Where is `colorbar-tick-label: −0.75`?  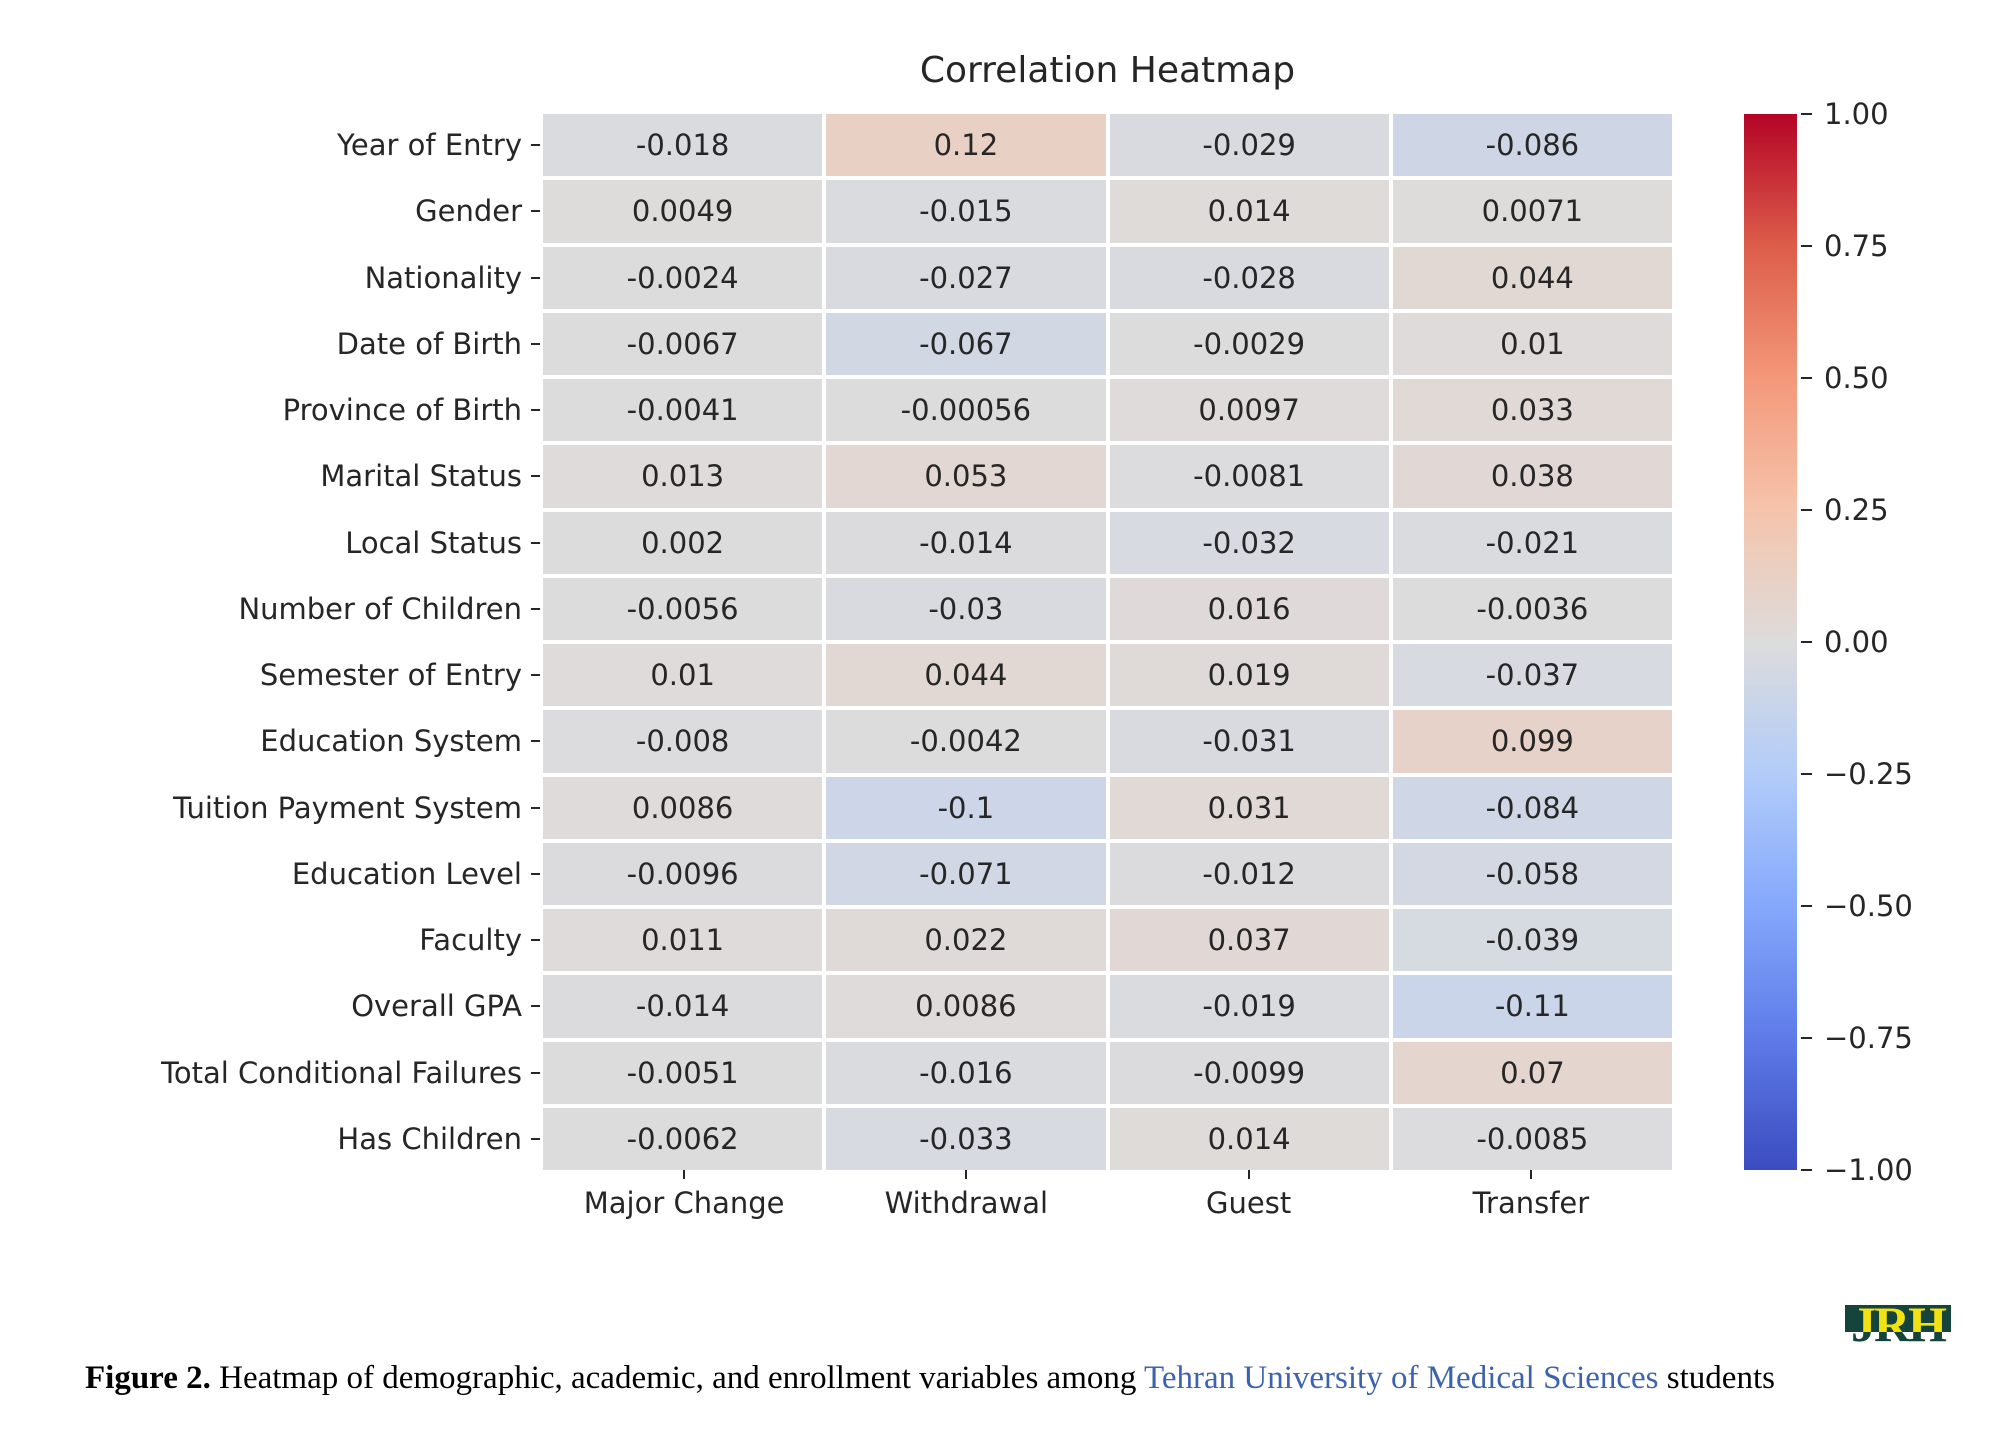
colorbar-tick-label: −0.75 is located at coordinates (1868, 1038).